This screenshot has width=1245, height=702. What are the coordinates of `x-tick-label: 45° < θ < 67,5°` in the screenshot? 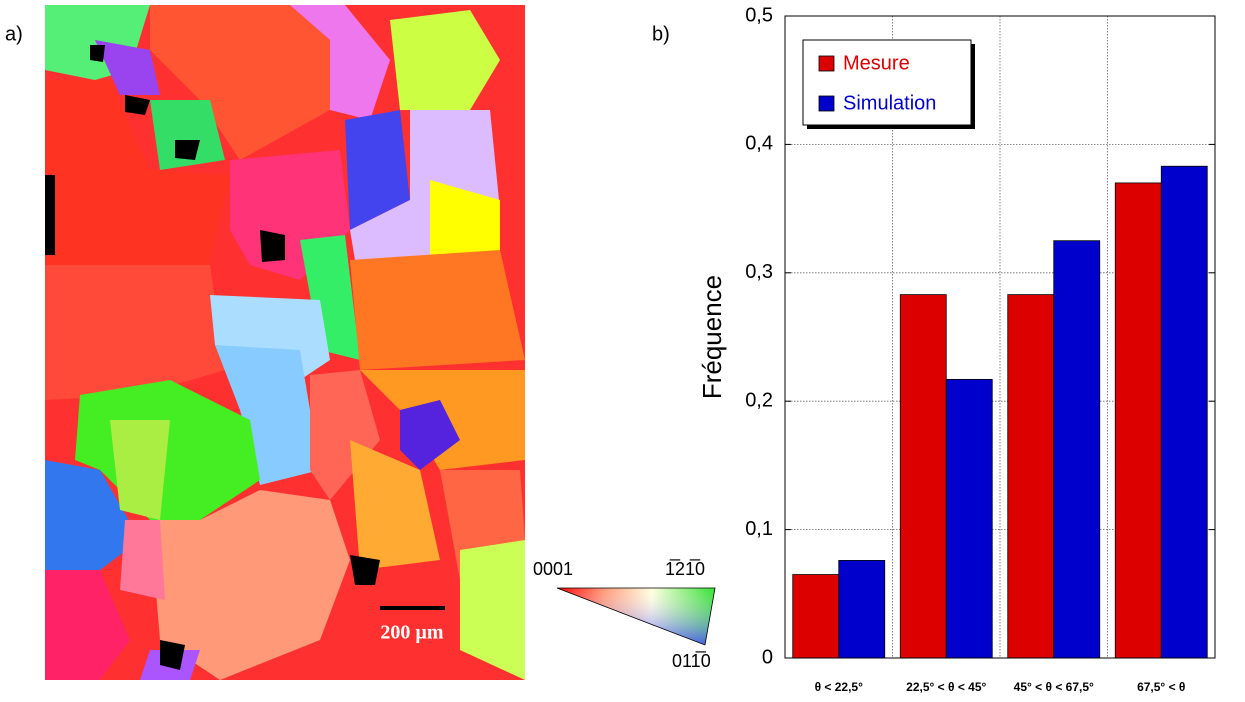 It's located at (1054, 687).